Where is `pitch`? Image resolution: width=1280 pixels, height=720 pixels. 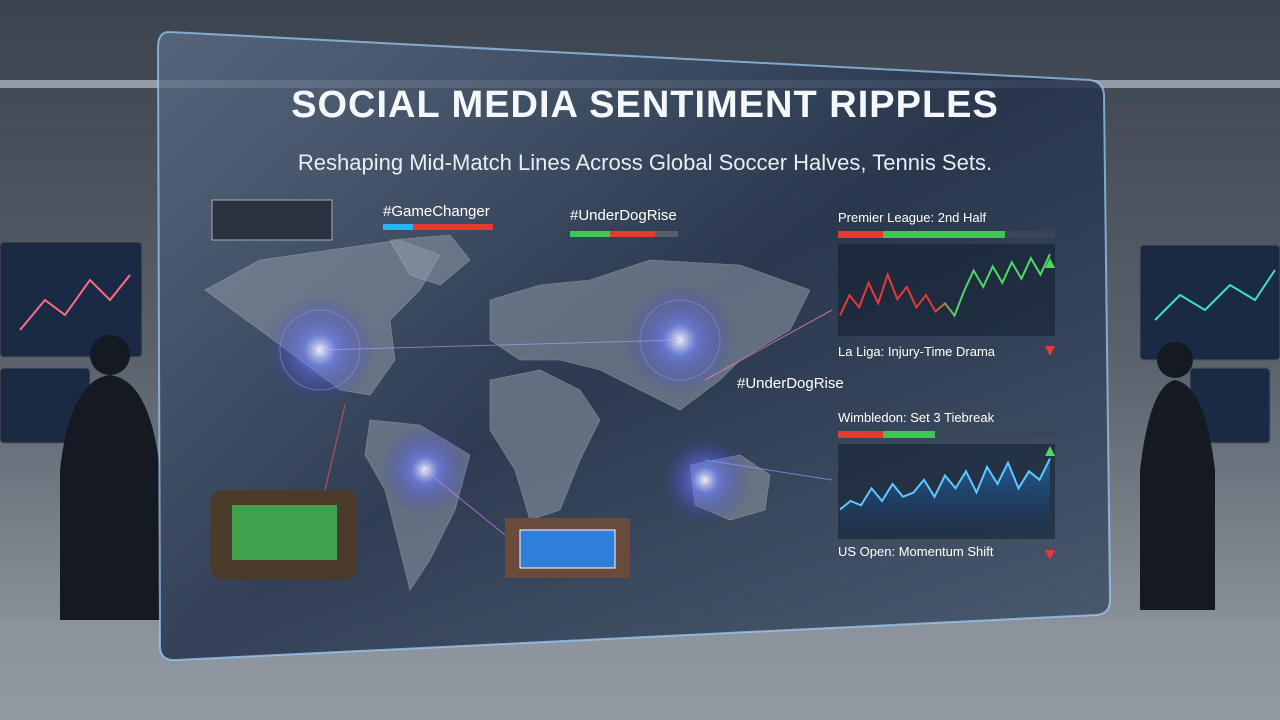
pitch is located at coordinates (284, 532).